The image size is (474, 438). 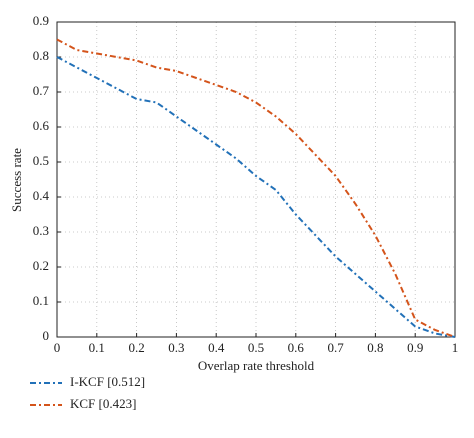 I want to click on x-axis-label: Overlap rate threshold, so click(x=256, y=365).